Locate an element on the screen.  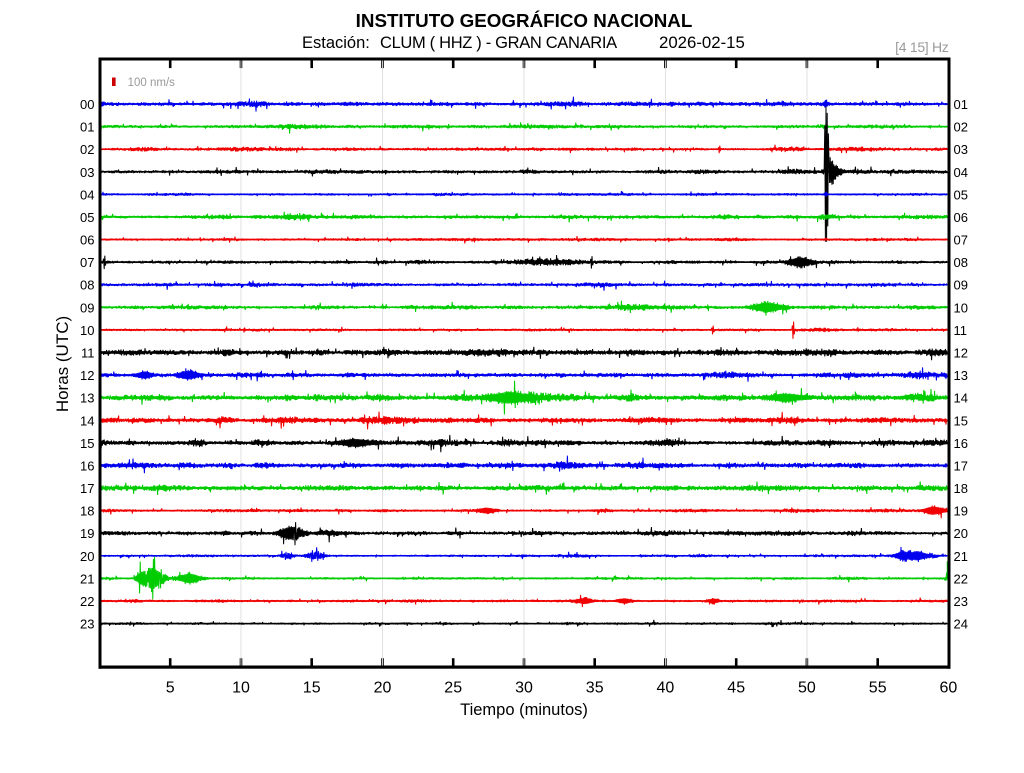
svg-text: 5 is located at coordinates (170, 688).